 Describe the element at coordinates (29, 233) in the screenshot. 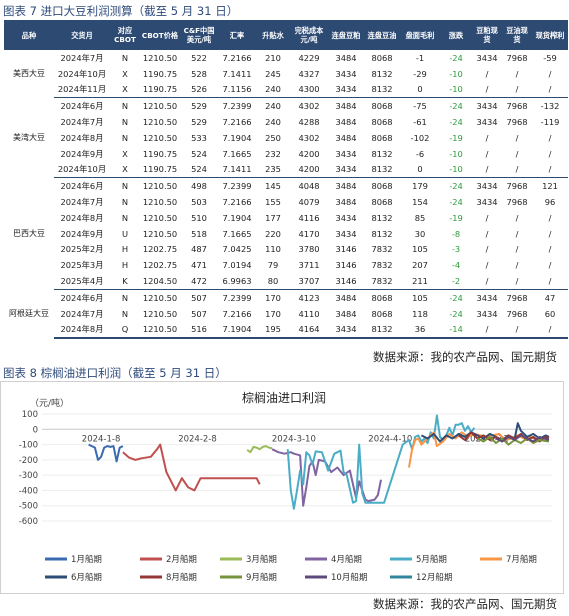

I see `product-cell: 巴西大豆` at that location.